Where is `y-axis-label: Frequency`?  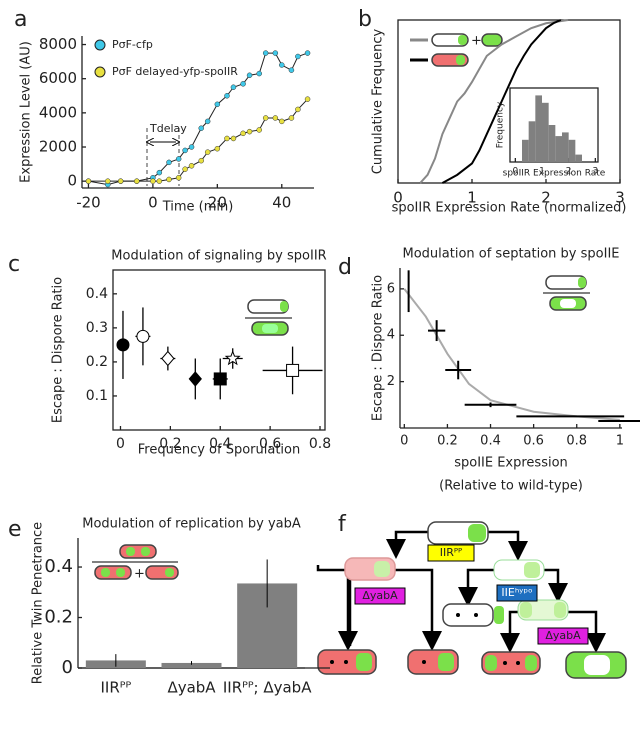
y-axis-label: Frequency is located at coordinates (501, 124).